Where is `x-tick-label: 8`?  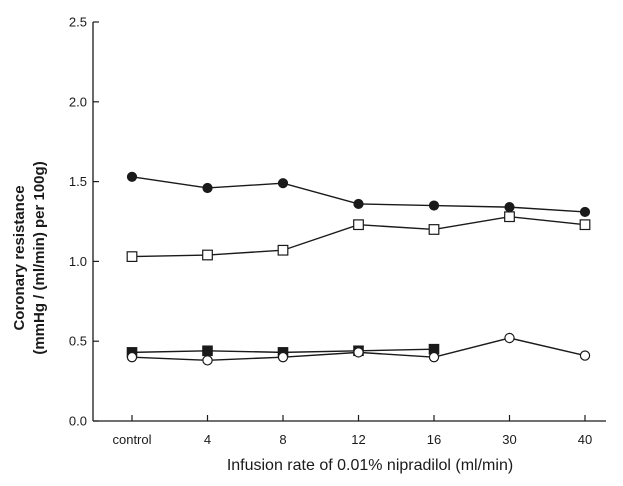
x-tick-label: 8 is located at coordinates (282, 439).